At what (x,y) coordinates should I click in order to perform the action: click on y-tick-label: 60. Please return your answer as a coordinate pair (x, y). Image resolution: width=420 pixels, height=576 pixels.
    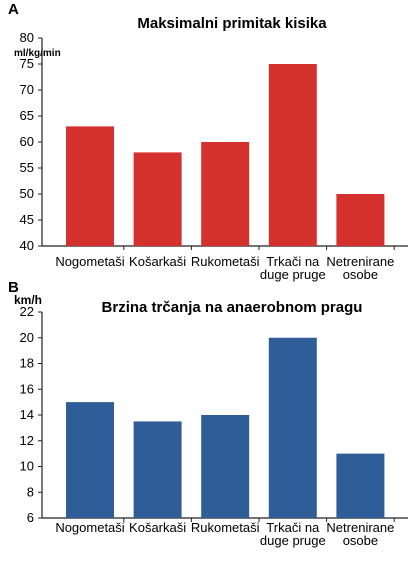
    Looking at the image, I should click on (27, 141).